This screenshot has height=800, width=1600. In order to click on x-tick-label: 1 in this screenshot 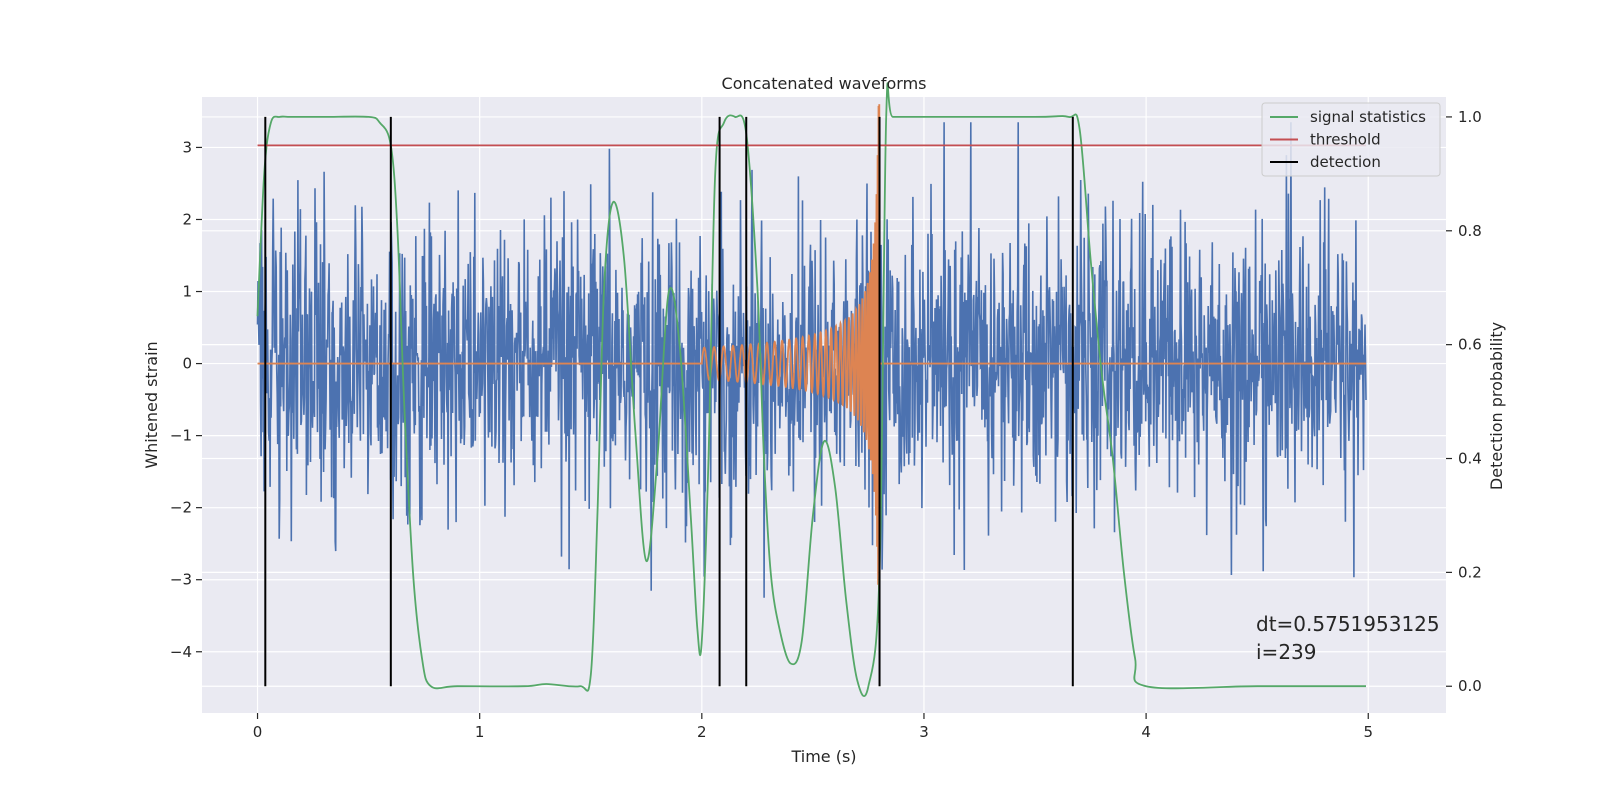, I will do `click(480, 732)`.